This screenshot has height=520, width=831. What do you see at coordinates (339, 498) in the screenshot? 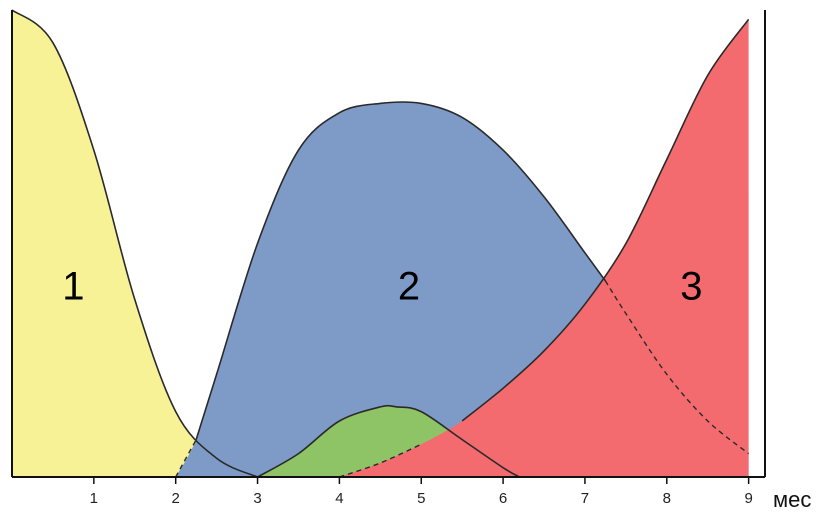
I see `x-tick-label-4: 4` at bounding box center [339, 498].